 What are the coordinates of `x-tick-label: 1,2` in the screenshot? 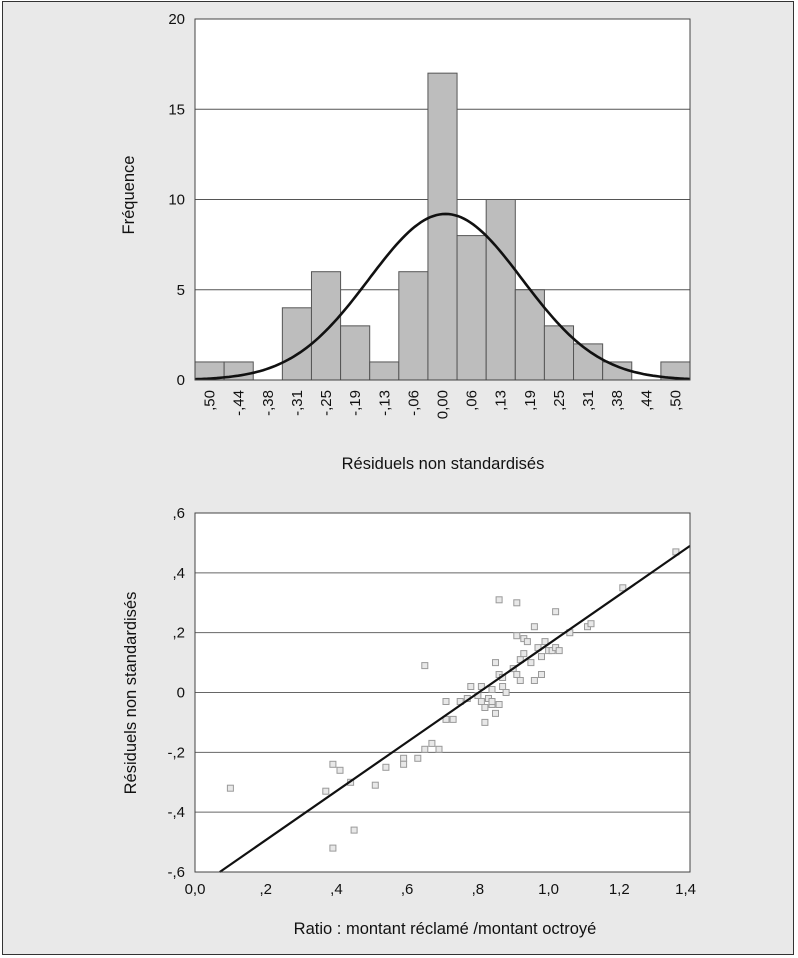 It's located at (619, 889).